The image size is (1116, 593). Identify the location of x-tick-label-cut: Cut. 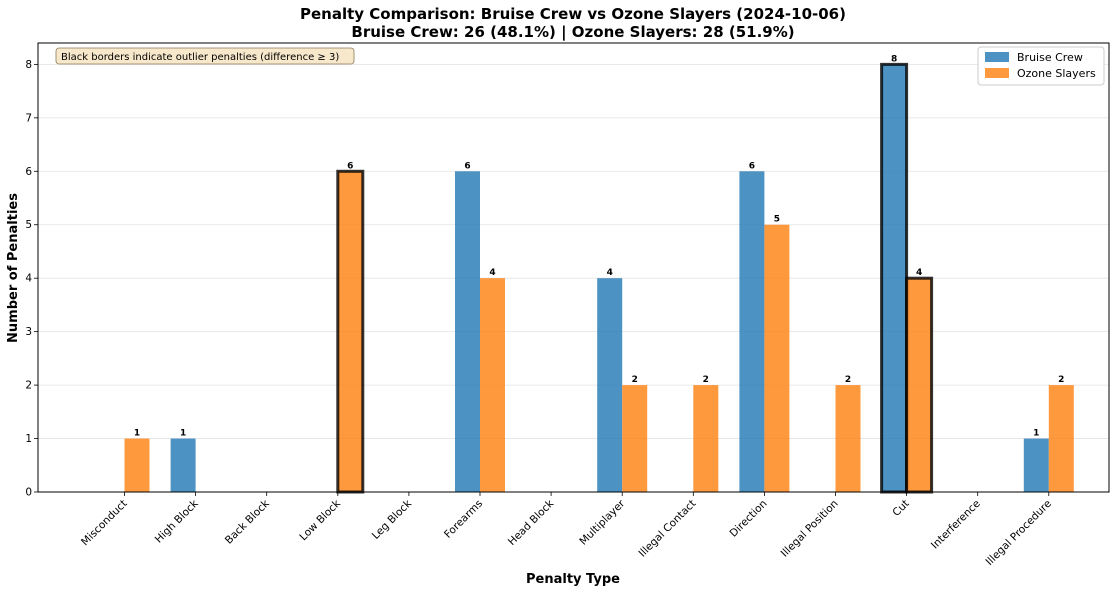
(900, 508).